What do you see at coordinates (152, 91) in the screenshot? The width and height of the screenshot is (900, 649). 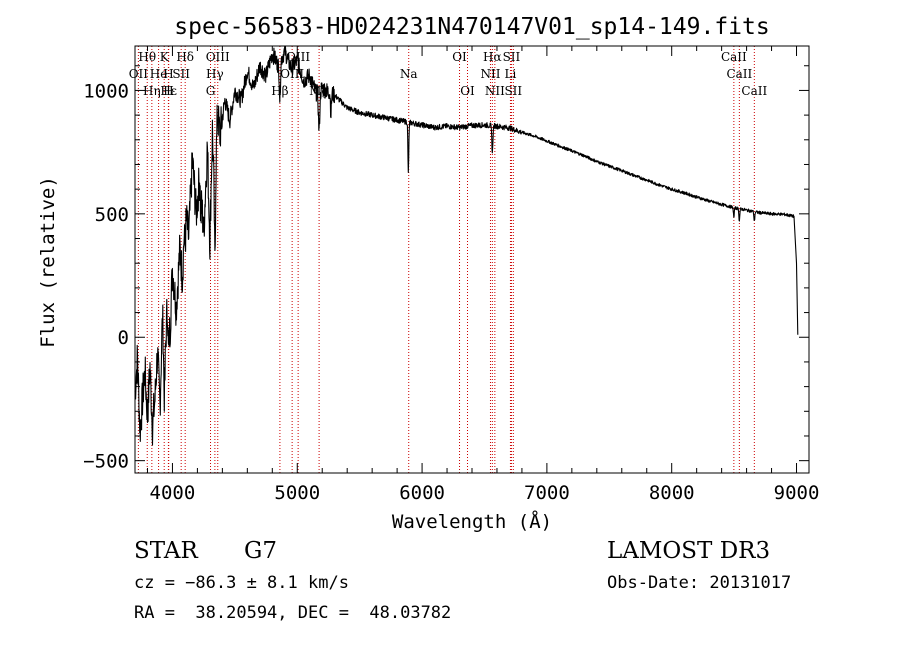 I see `spectral-line-label: Hη` at bounding box center [152, 91].